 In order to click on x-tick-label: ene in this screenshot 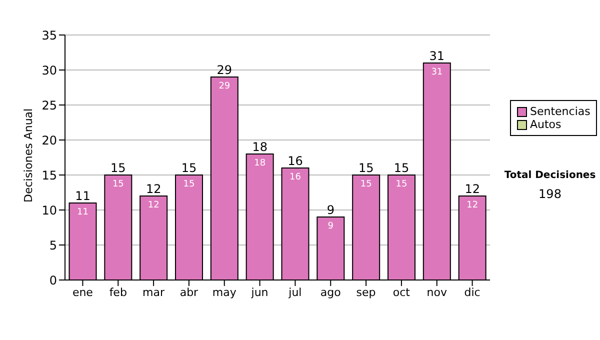, I will do `click(83, 292)`.